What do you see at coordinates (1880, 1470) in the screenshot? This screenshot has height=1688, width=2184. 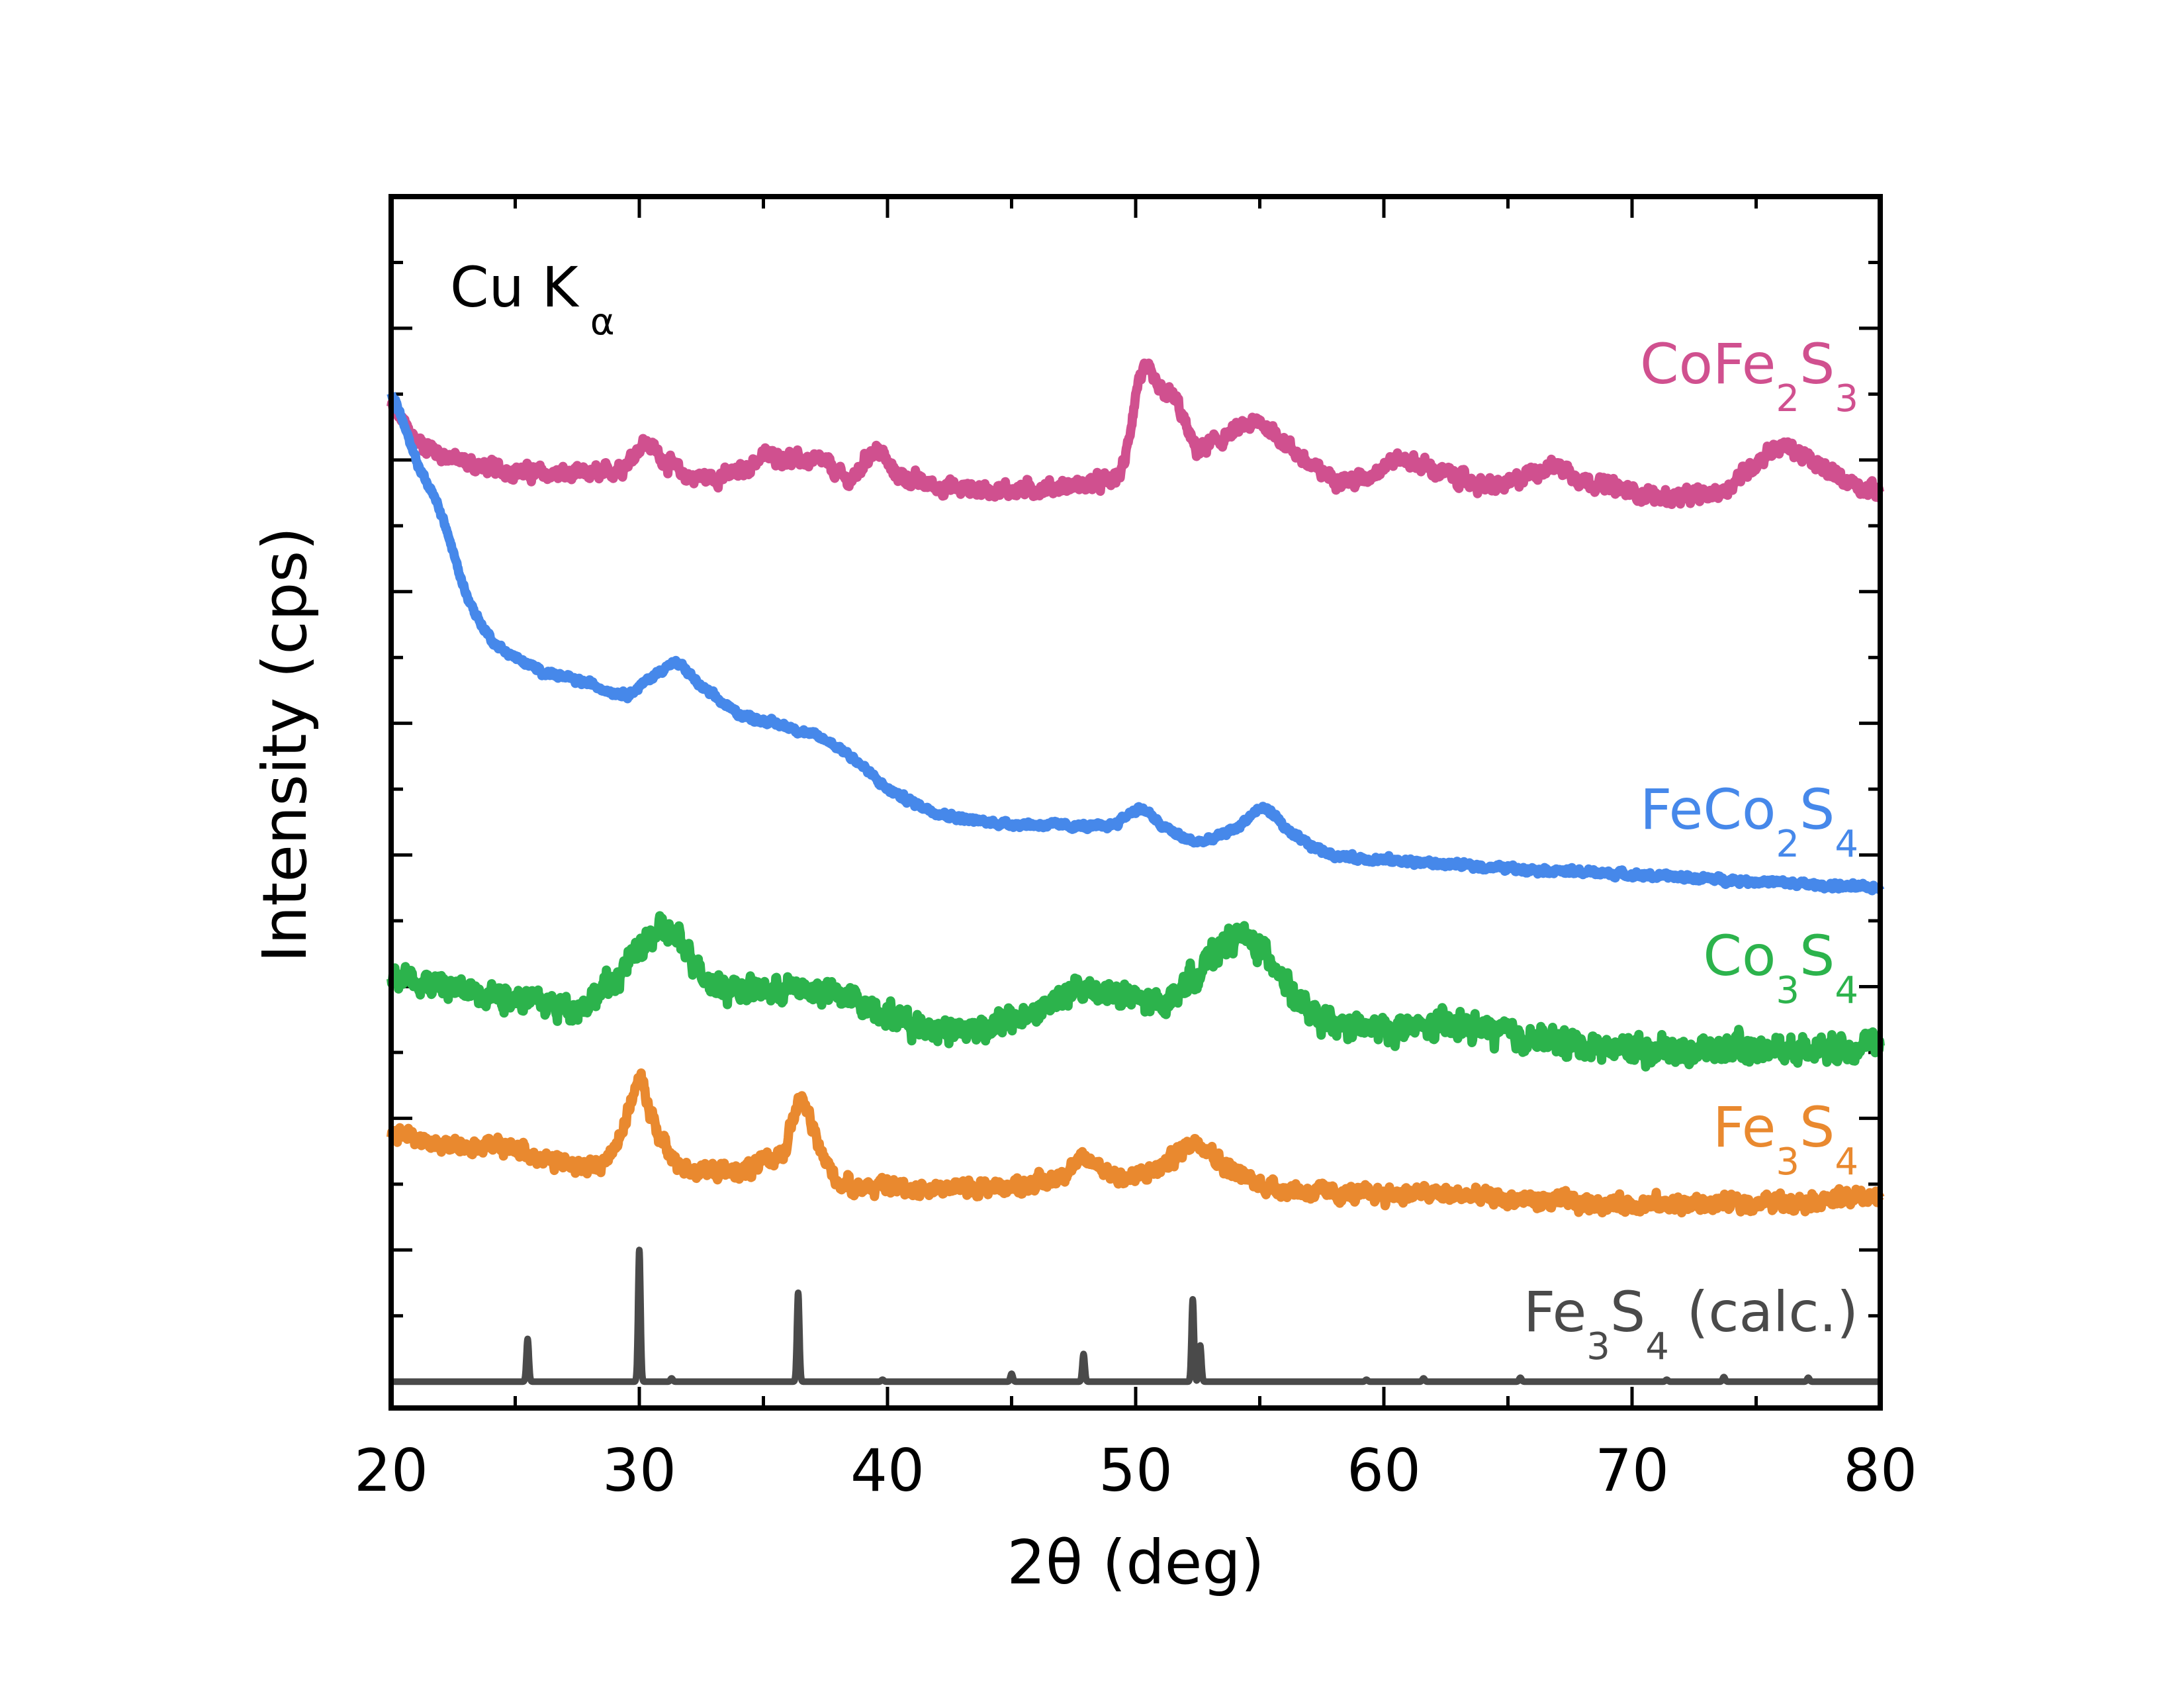 I see `x-tick-label: 80` at bounding box center [1880, 1470].